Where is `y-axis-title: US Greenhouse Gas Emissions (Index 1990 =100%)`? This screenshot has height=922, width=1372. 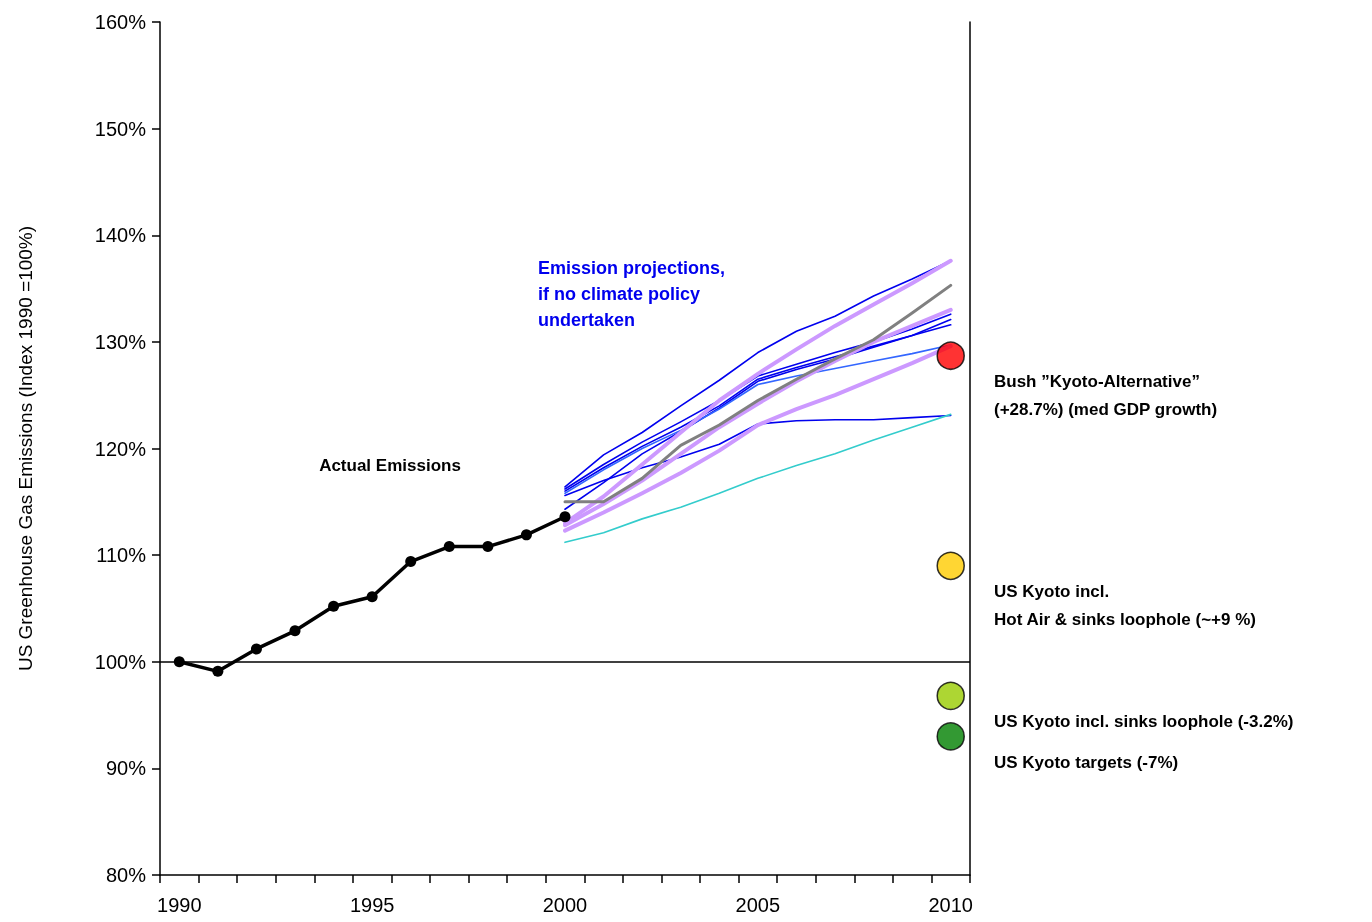 y-axis-title: US Greenhouse Gas Emissions (Index 1990 =100%) is located at coordinates (25, 448).